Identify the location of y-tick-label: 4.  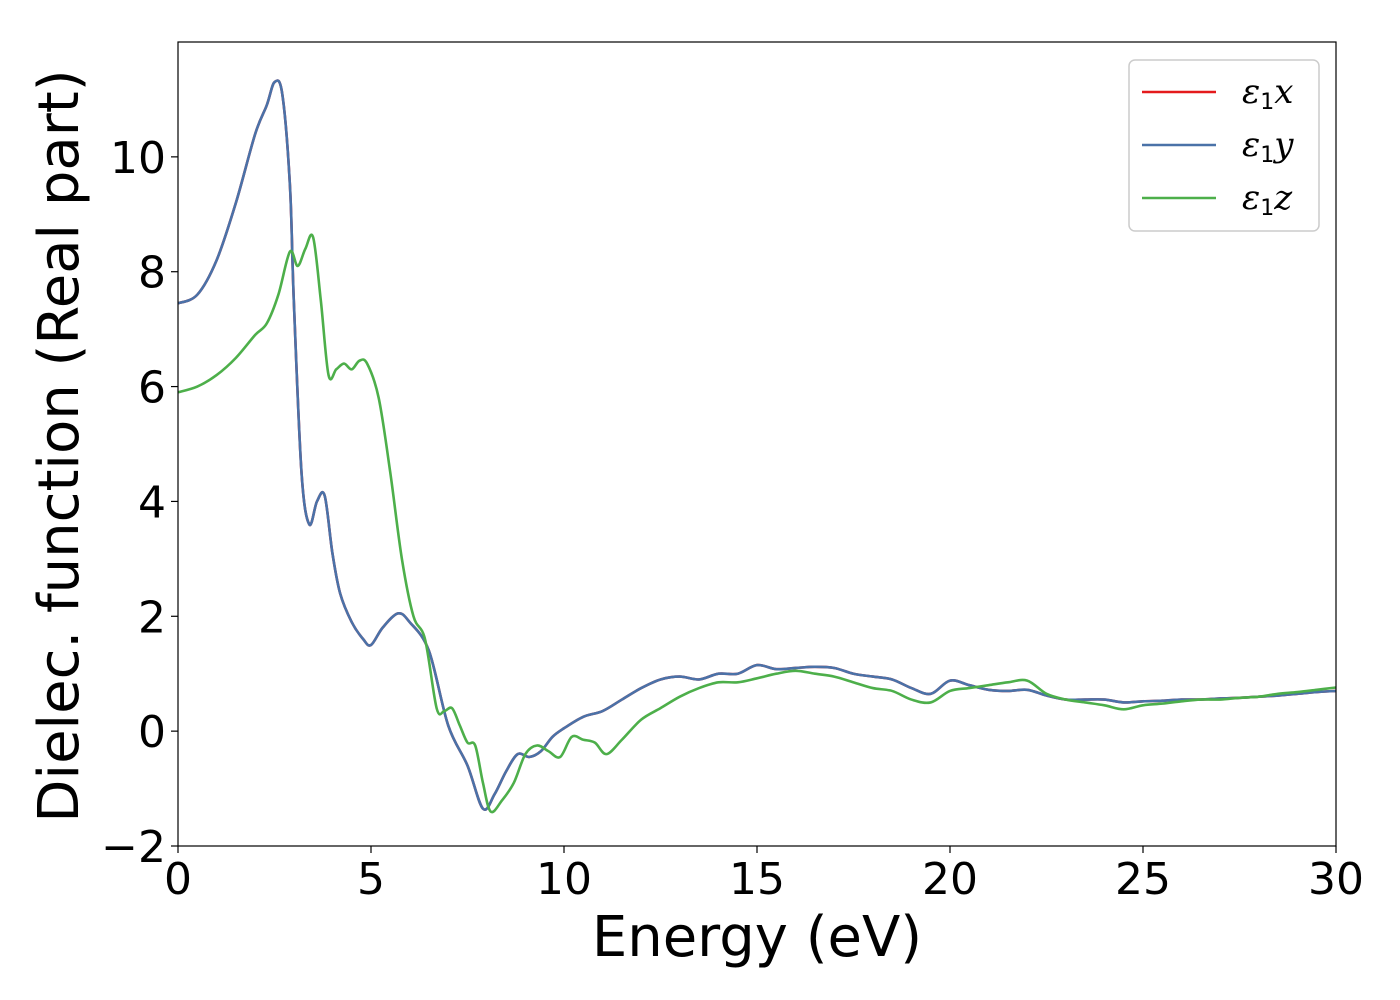
(152, 502).